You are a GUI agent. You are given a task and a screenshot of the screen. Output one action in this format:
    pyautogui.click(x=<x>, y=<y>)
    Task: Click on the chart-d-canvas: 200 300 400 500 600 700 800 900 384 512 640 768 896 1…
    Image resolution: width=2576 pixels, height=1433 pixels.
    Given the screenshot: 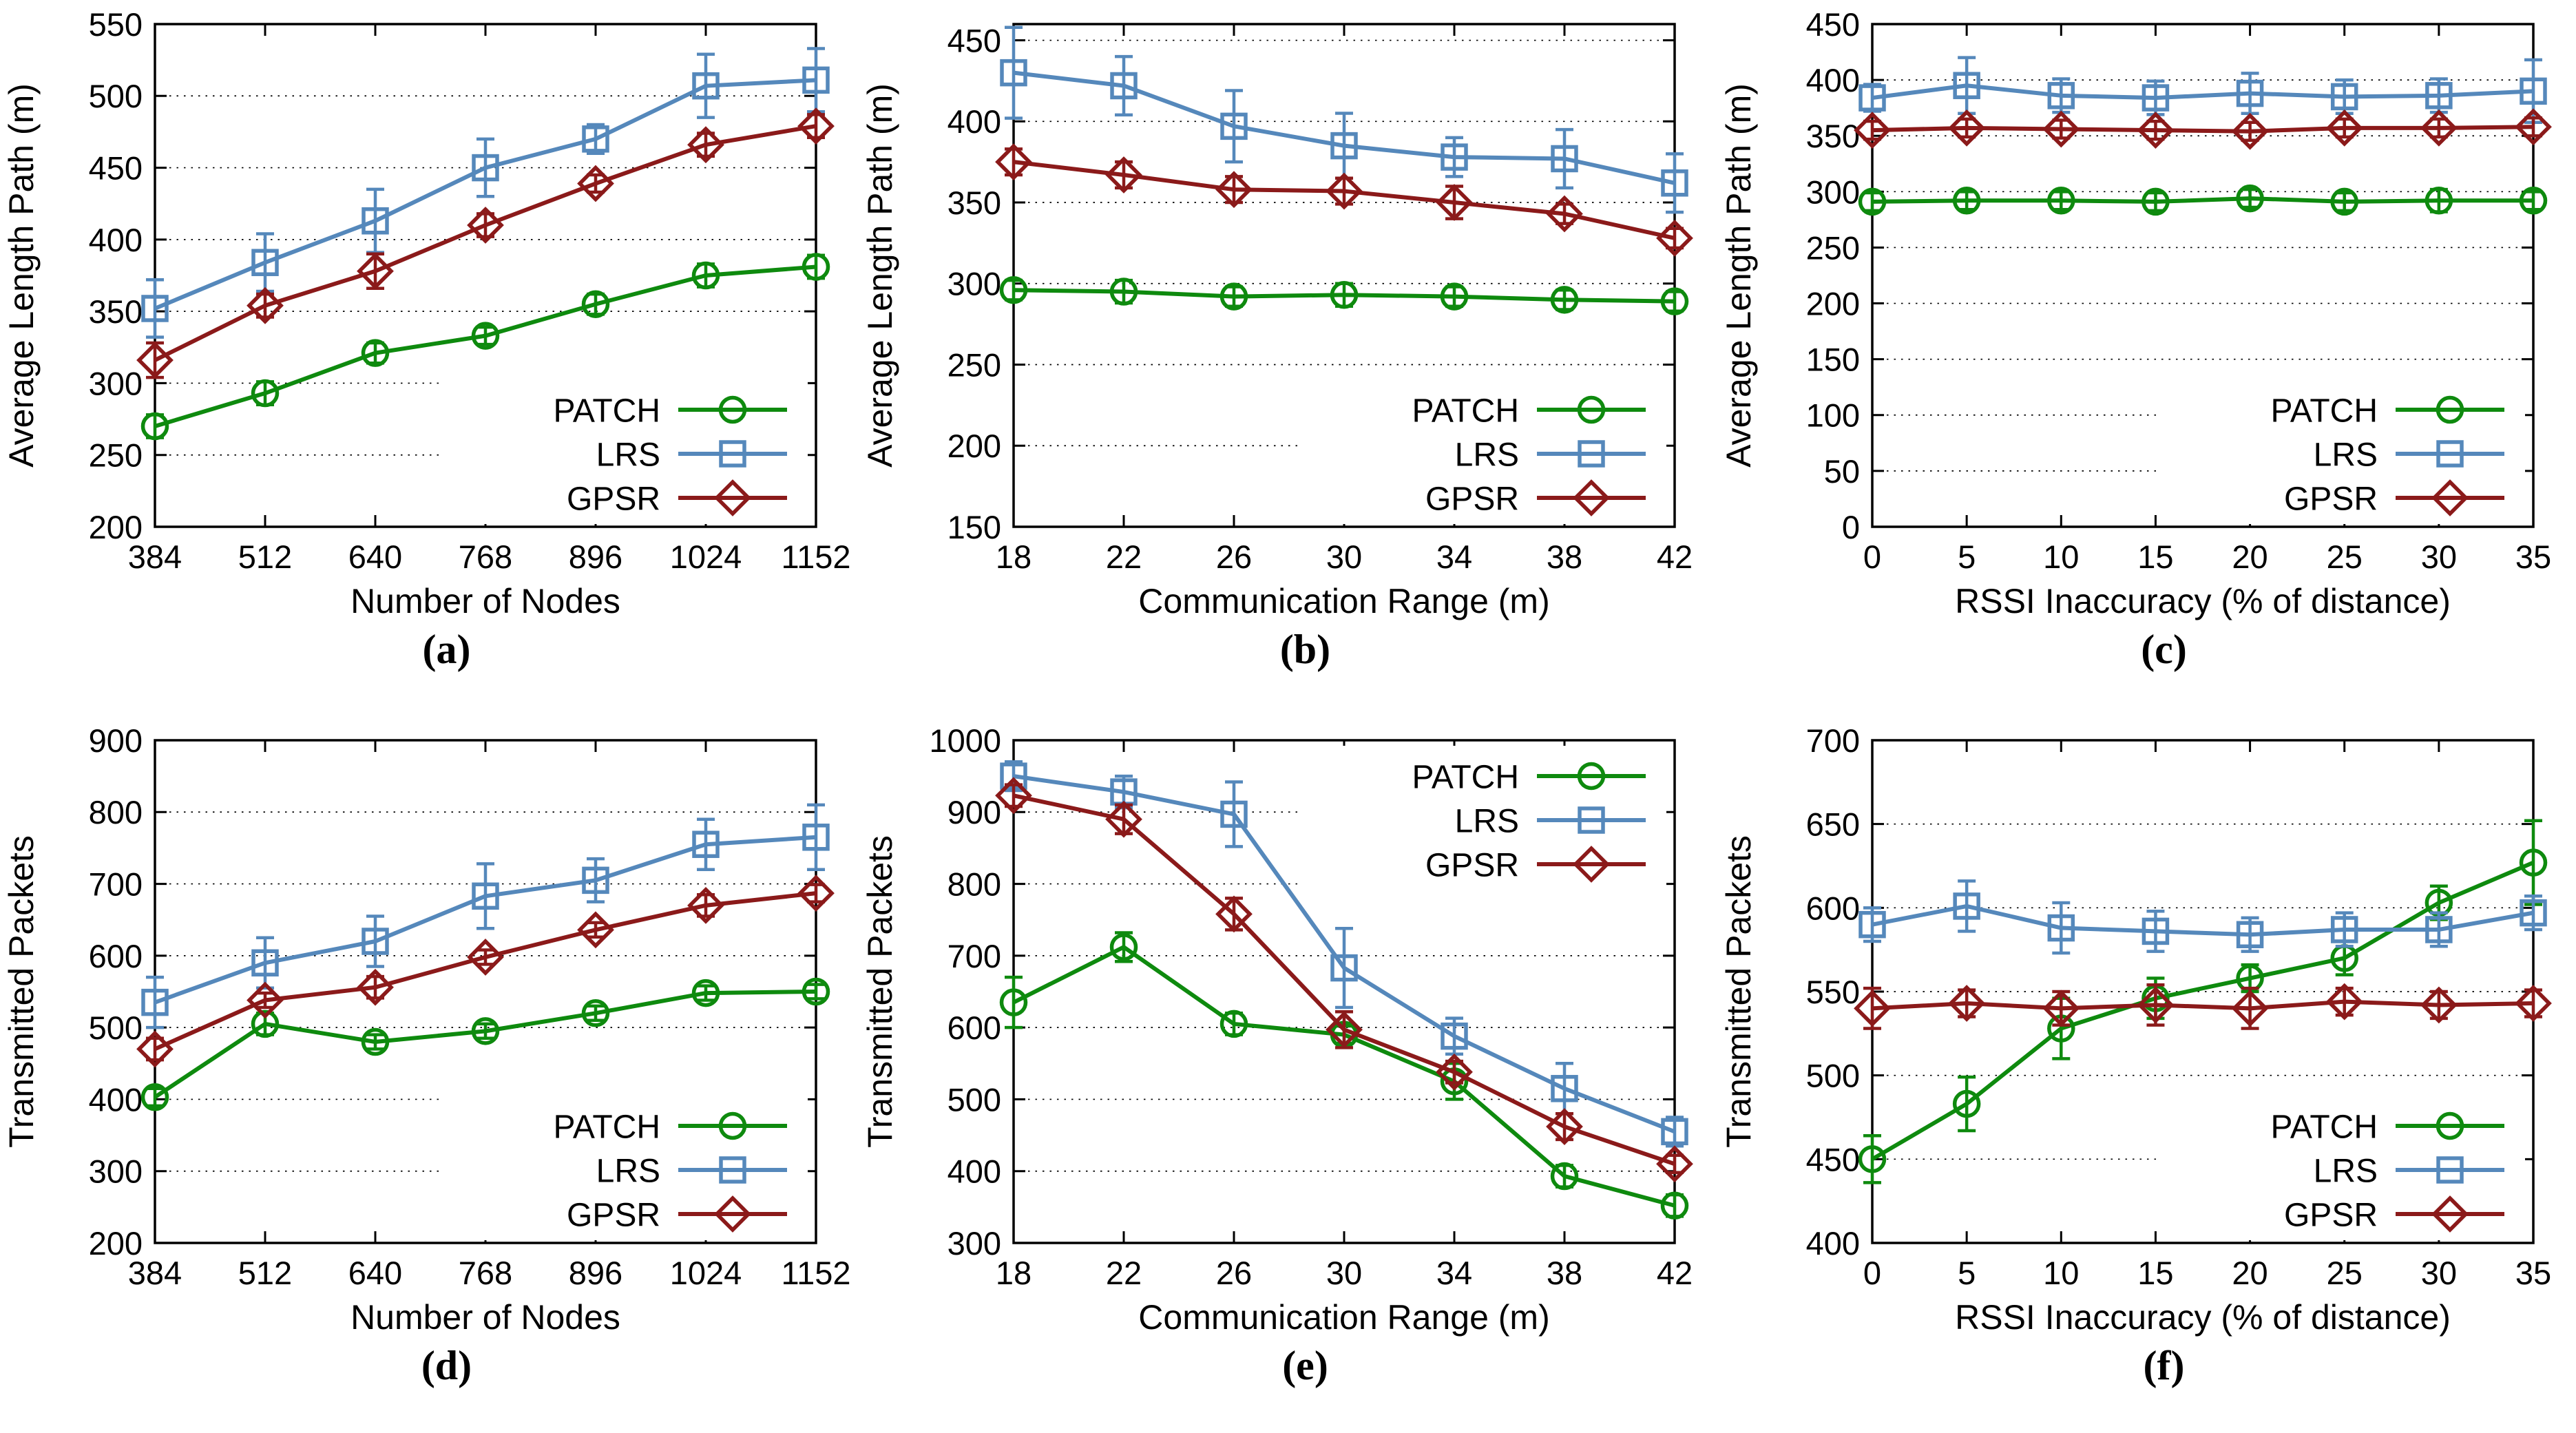 What is the action you would take?
    pyautogui.click(x=426, y=1029)
    